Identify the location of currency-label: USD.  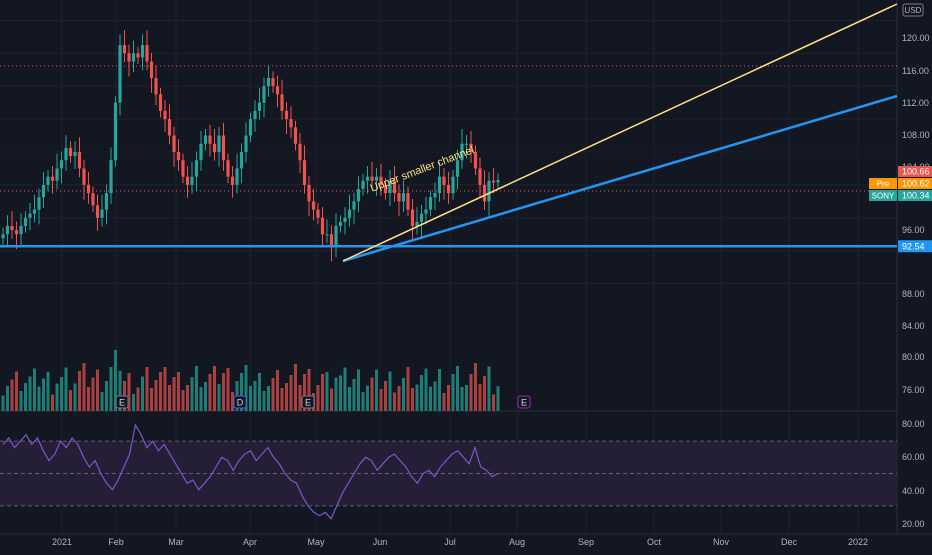
(913, 10).